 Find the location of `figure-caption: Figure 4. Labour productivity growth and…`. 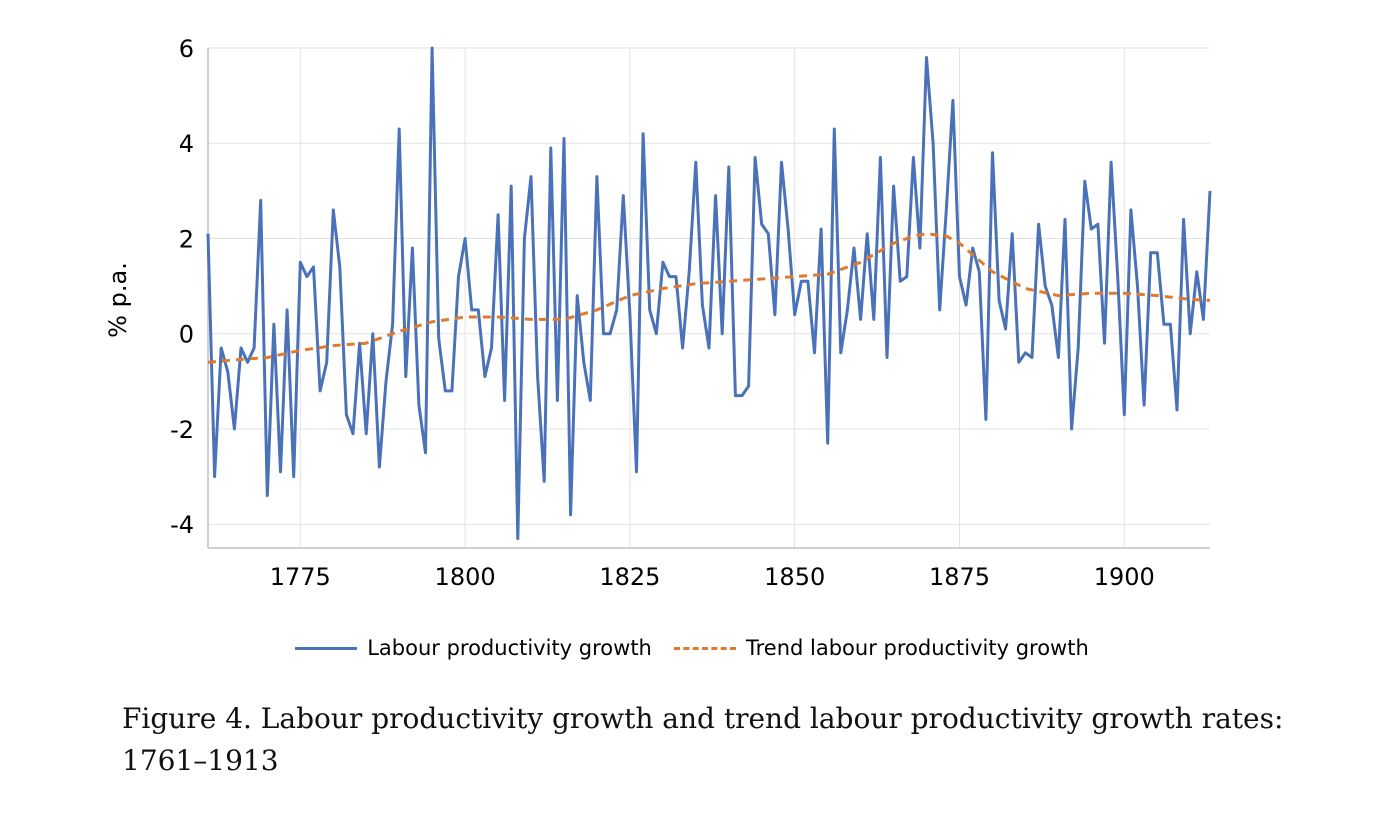

figure-caption: Figure 4. Labour productivity growth and… is located at coordinates (722, 740).